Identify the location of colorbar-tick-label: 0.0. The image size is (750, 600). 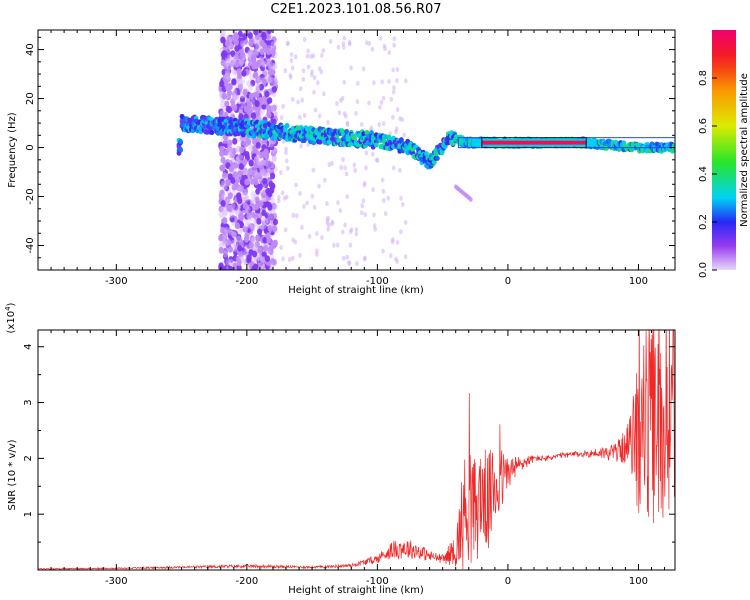
(703, 270).